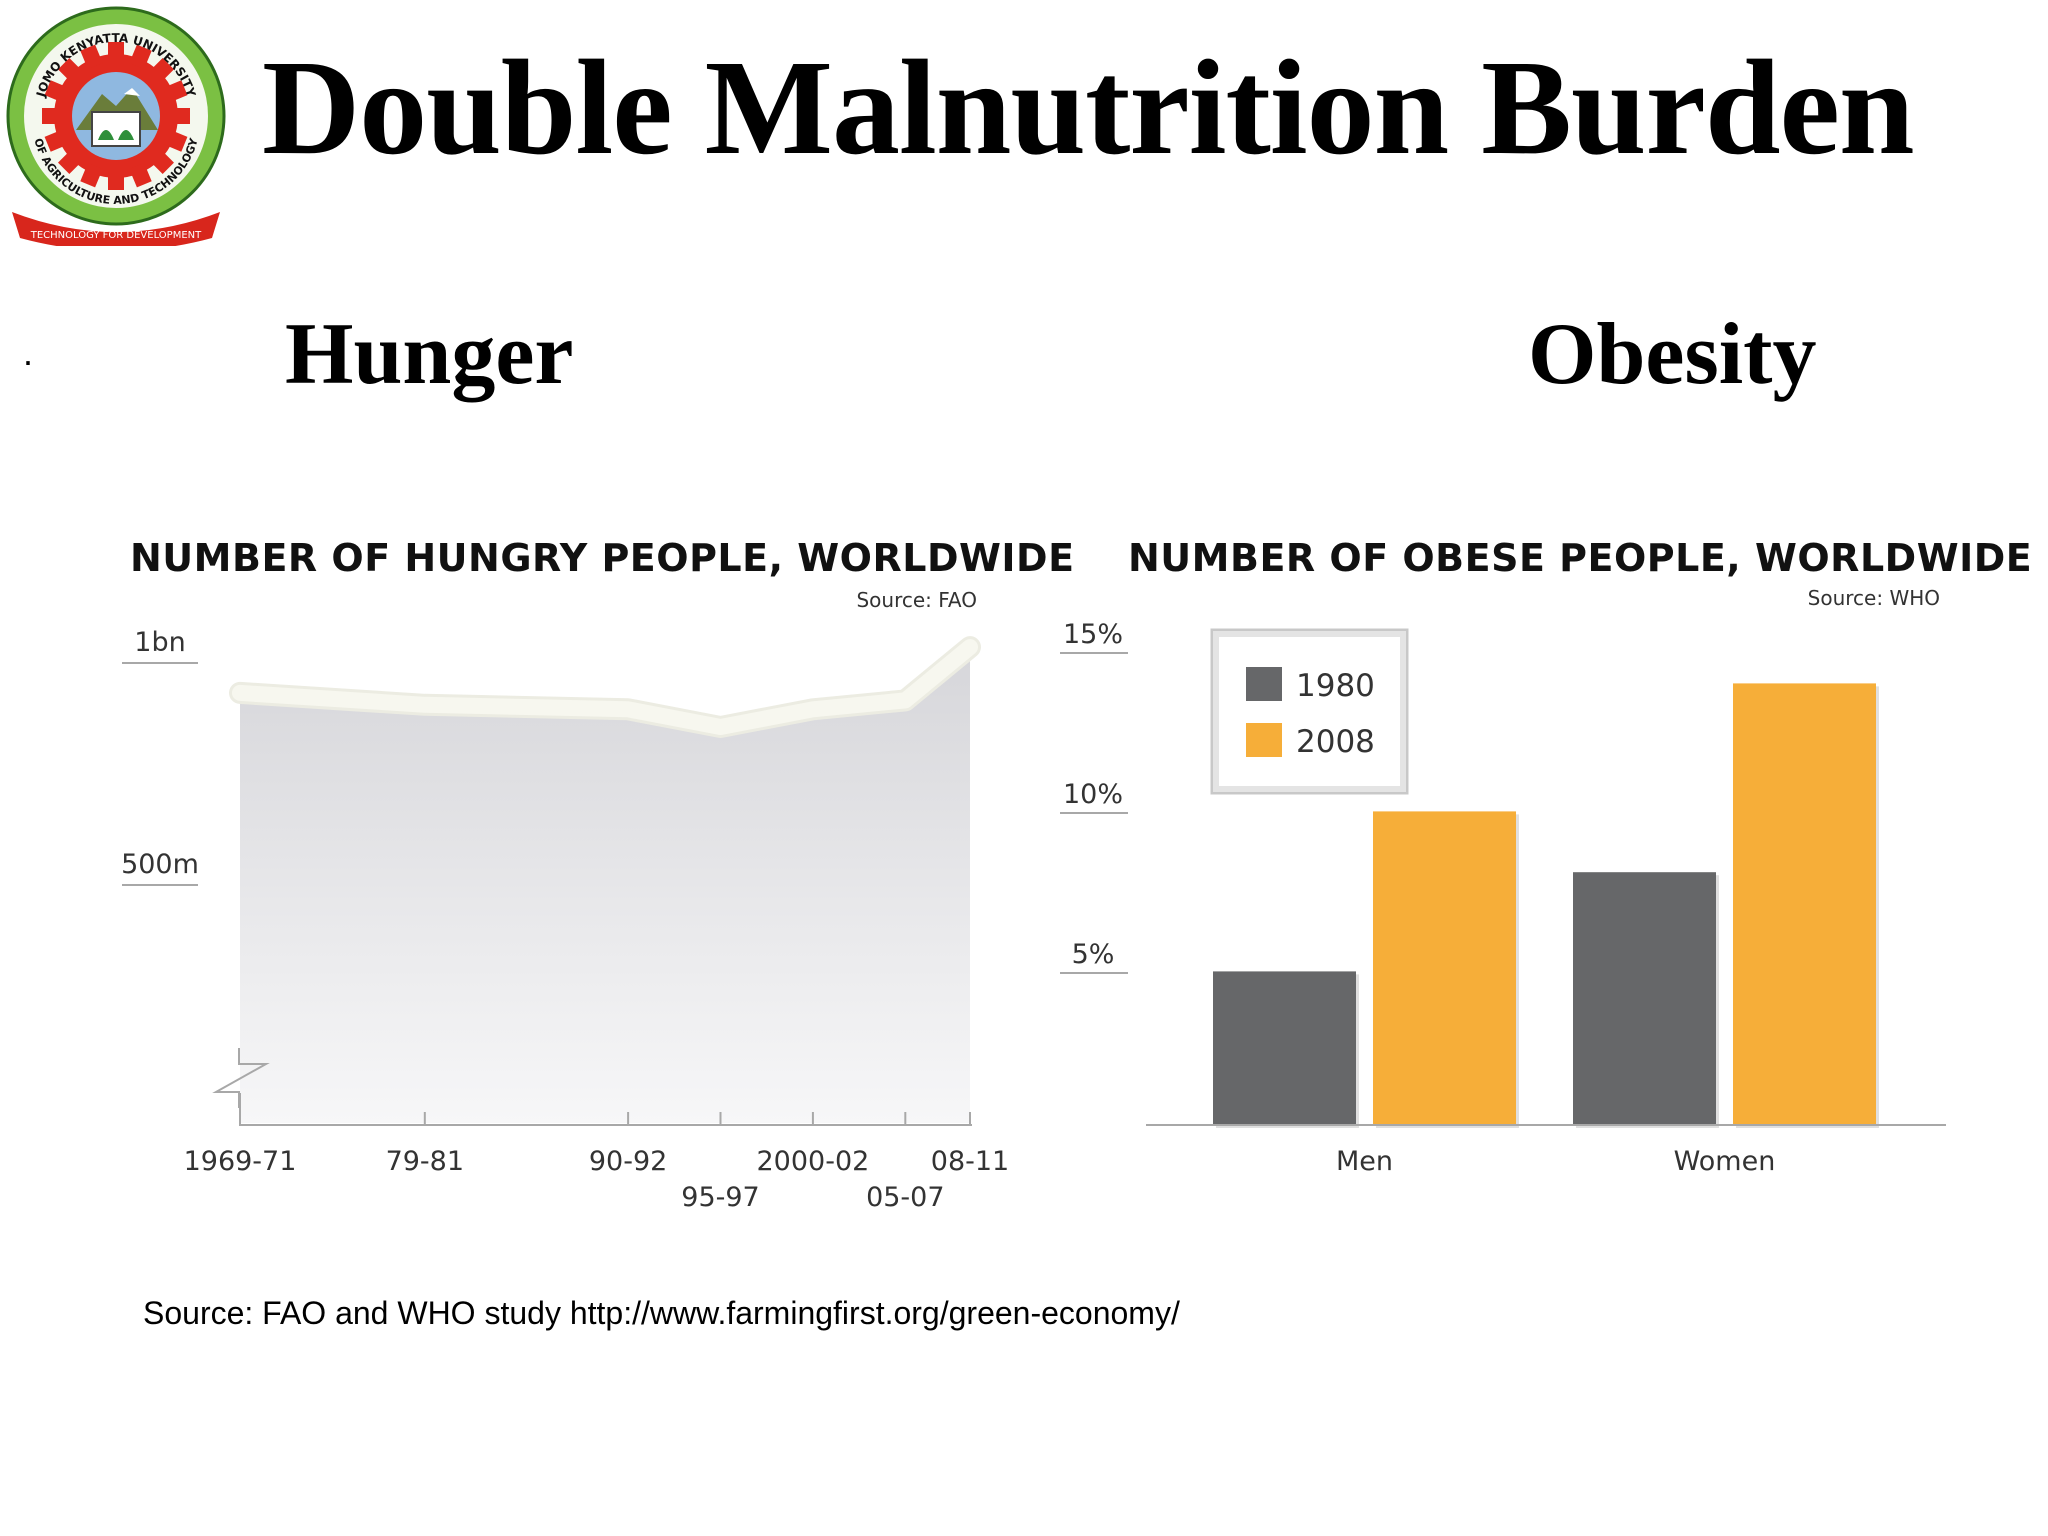 The image size is (2048, 1536). Describe the element at coordinates (1873, 598) in the screenshot. I see `obesity-chart-source: Source: WHO` at that location.